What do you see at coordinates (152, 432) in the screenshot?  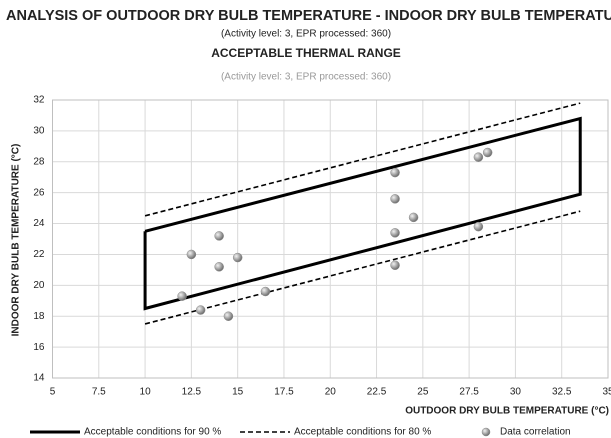 I see `legend-label: Acceptable conditions for 90 %` at bounding box center [152, 432].